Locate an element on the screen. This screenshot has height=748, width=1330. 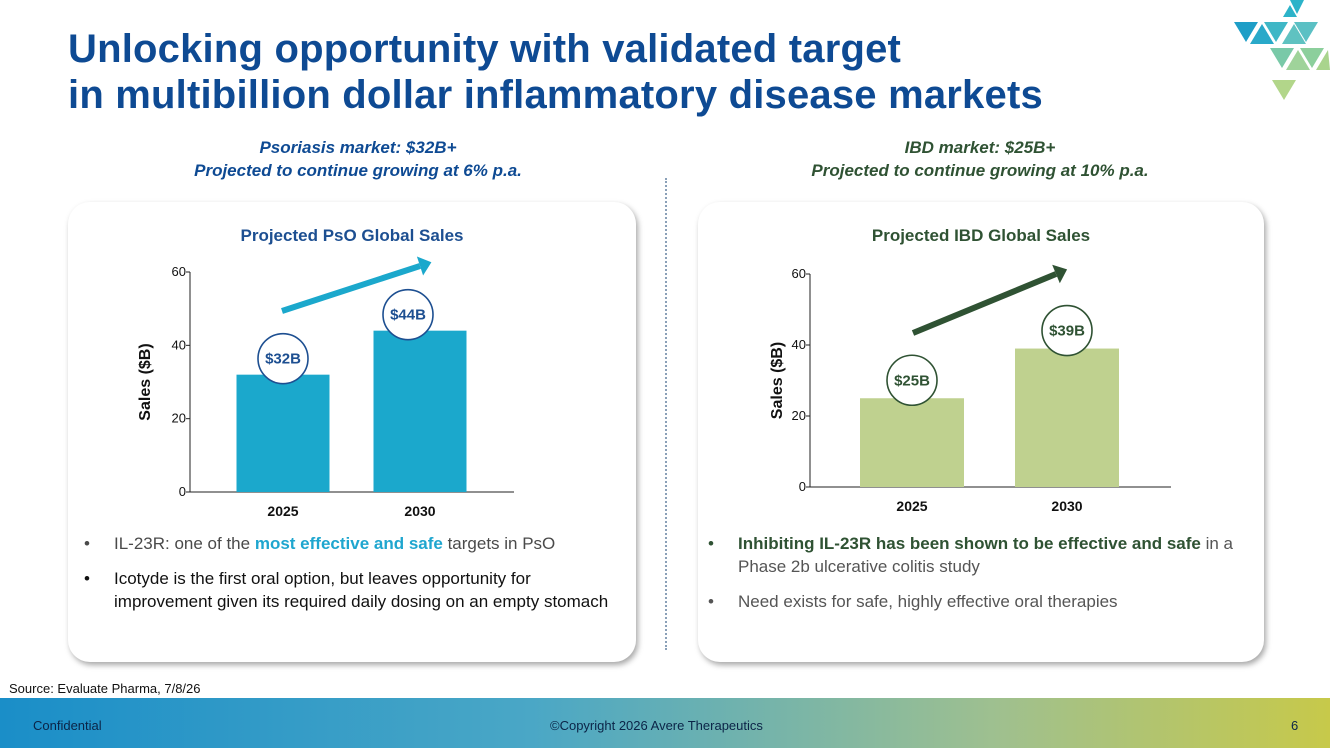
ibd-sales-chart: 0 20 40 60 Sales ($B) 2025 $25B 2030 $39B is located at coordinates (970, 389).